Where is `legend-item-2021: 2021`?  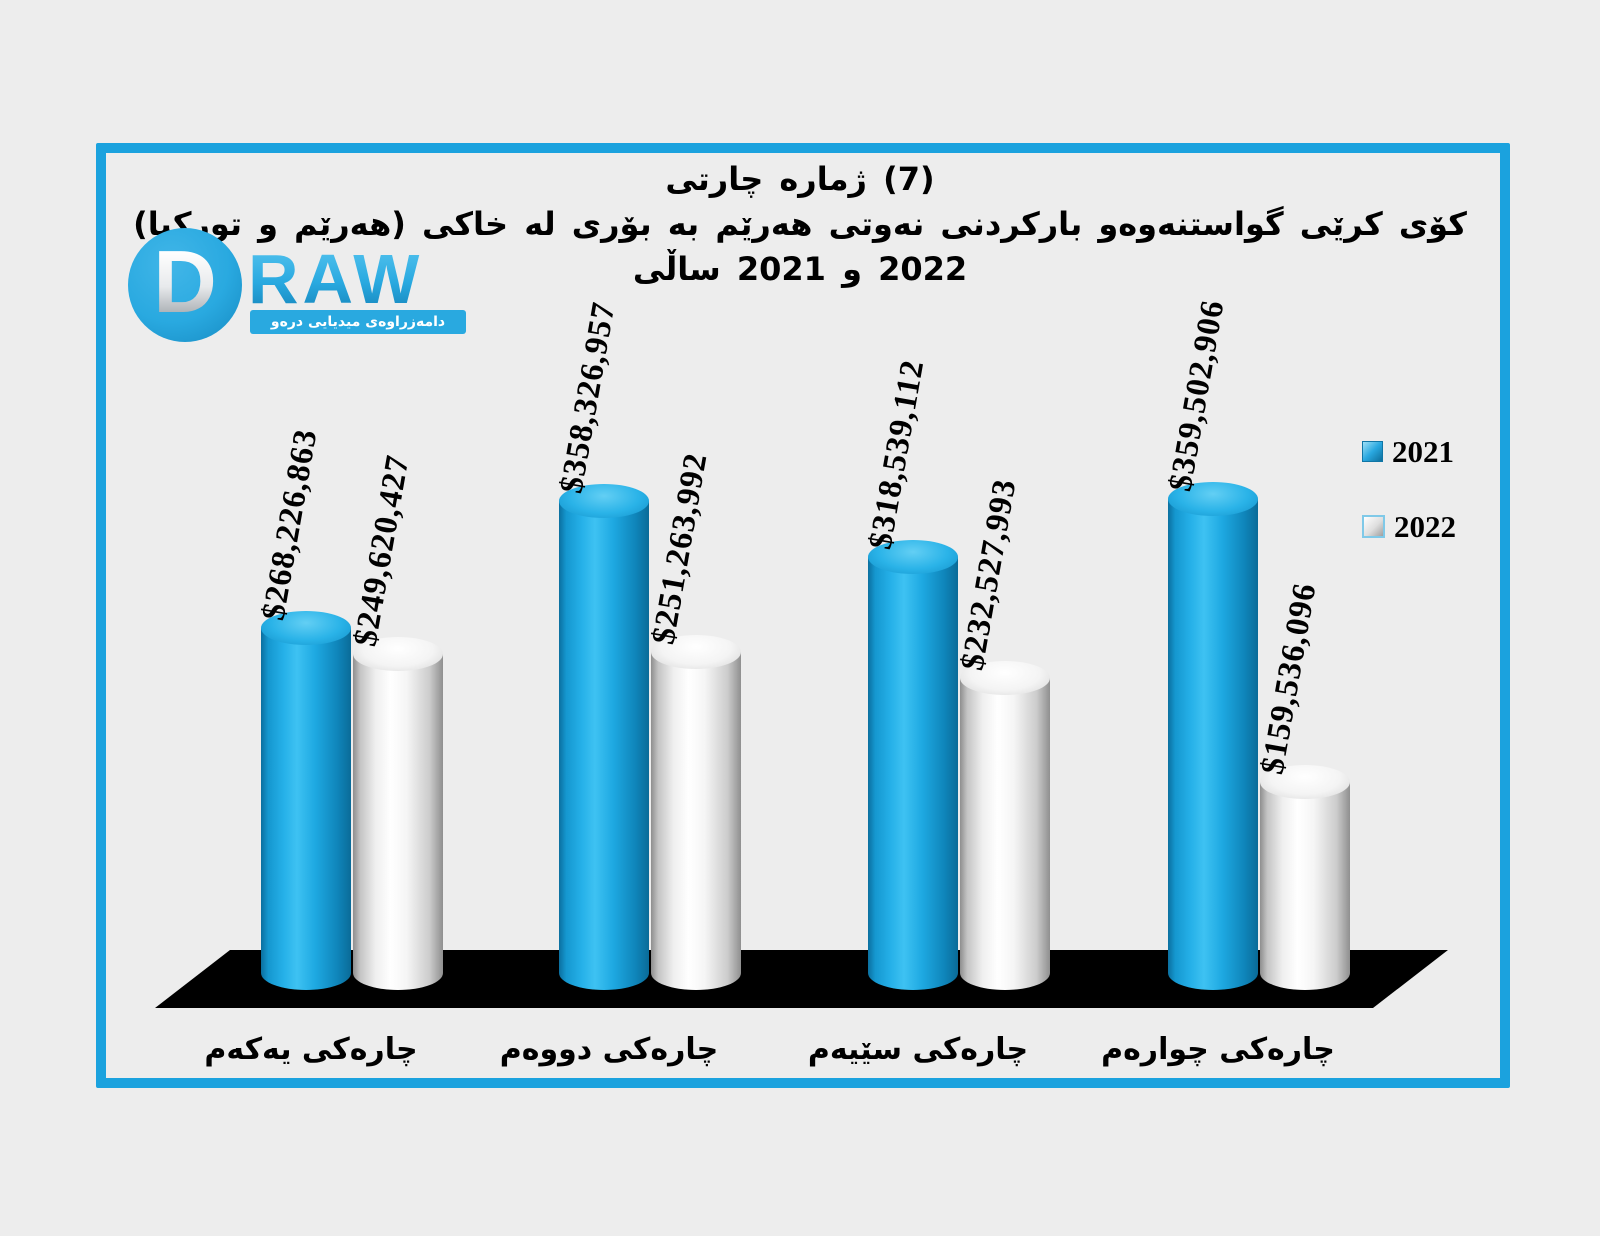
legend-item-2021: 2021 is located at coordinates (1408, 451).